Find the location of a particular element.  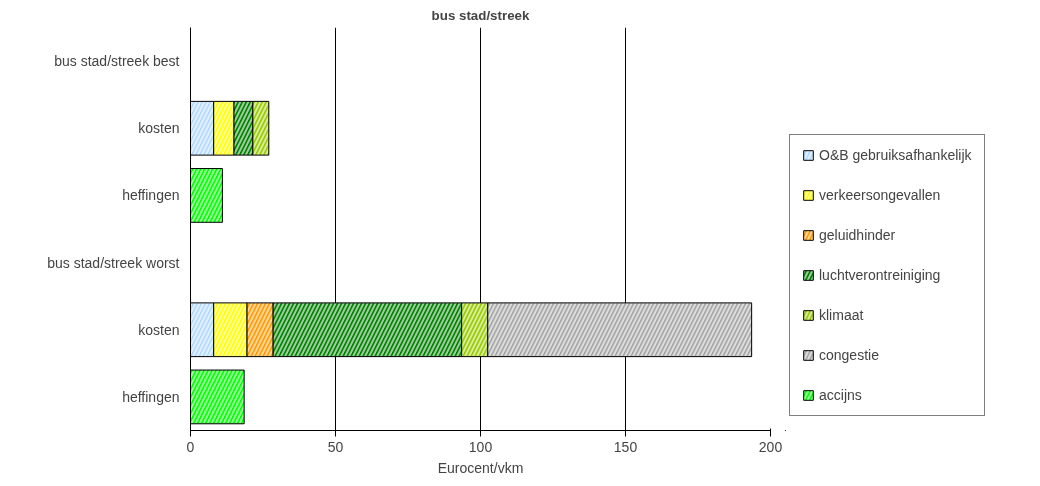

legend-label: luchtverontreiniging is located at coordinates (880, 275).